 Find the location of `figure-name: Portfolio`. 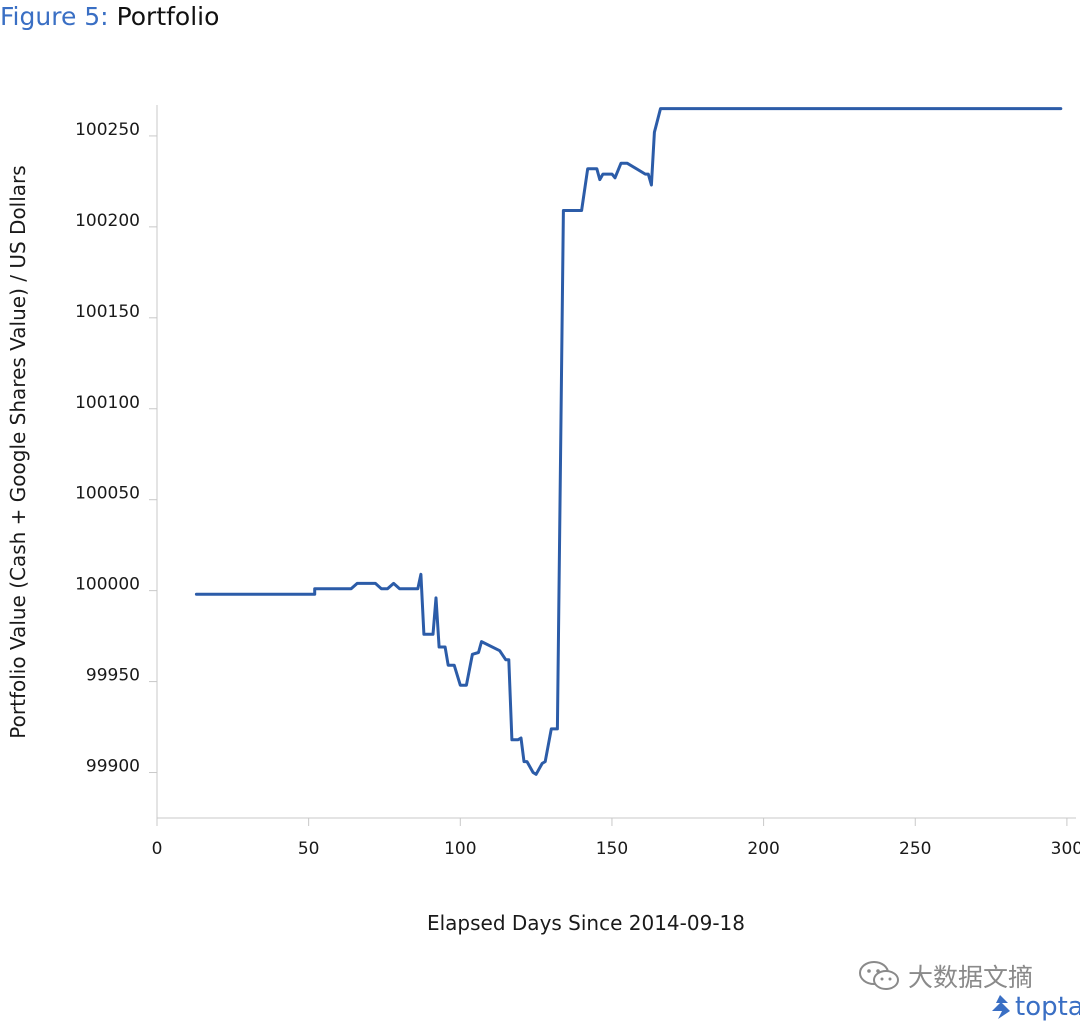

figure-name: Portfolio is located at coordinates (168, 16).